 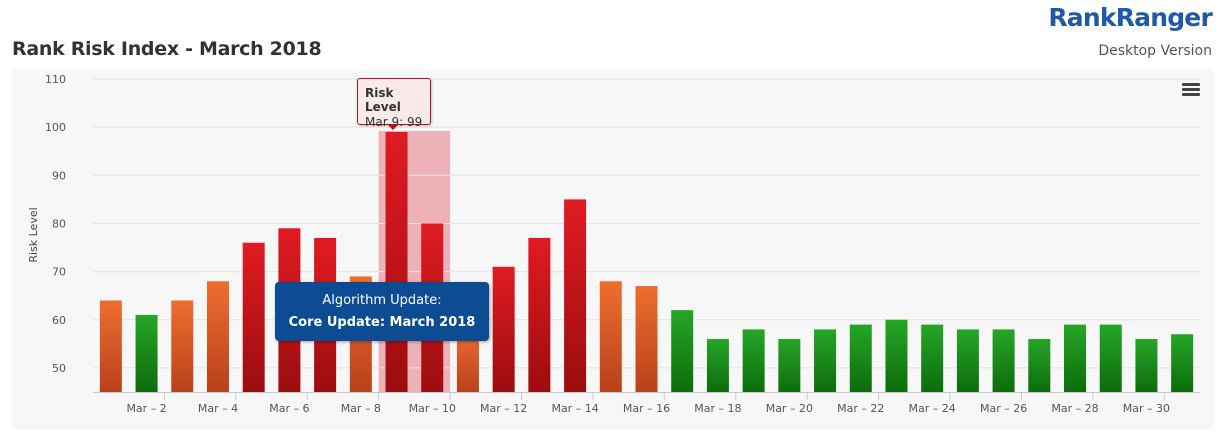 What do you see at coordinates (646, 408) in the screenshot?
I see `x-tick-label: Mar – 16` at bounding box center [646, 408].